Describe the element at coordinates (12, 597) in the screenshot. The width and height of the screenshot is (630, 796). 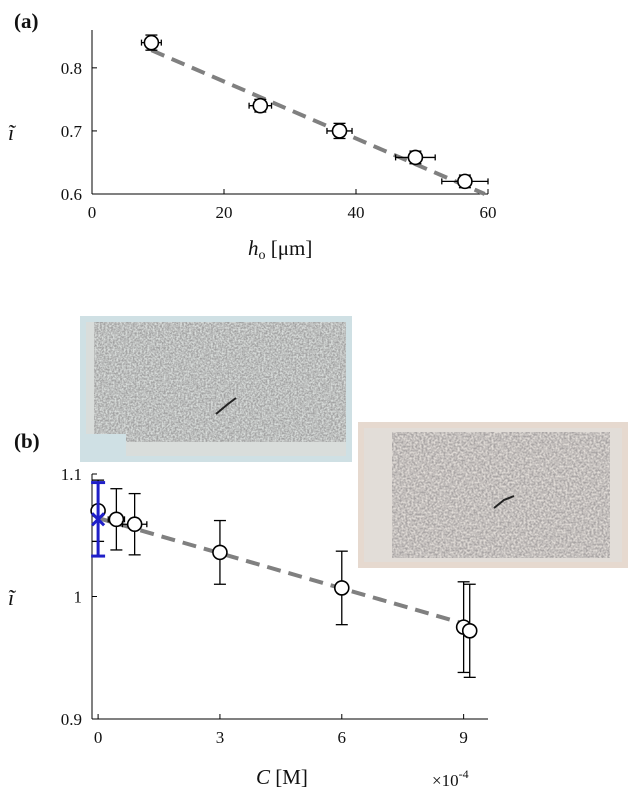
I see `panel-b-y-label: ĩ` at that location.